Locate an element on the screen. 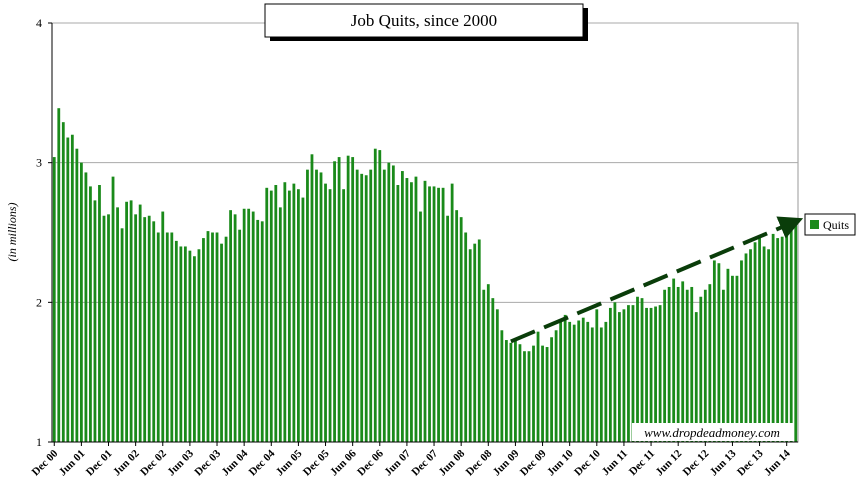 The width and height of the screenshot is (860, 502). x-tick-label: Dec 04 is located at coordinates (262, 462).